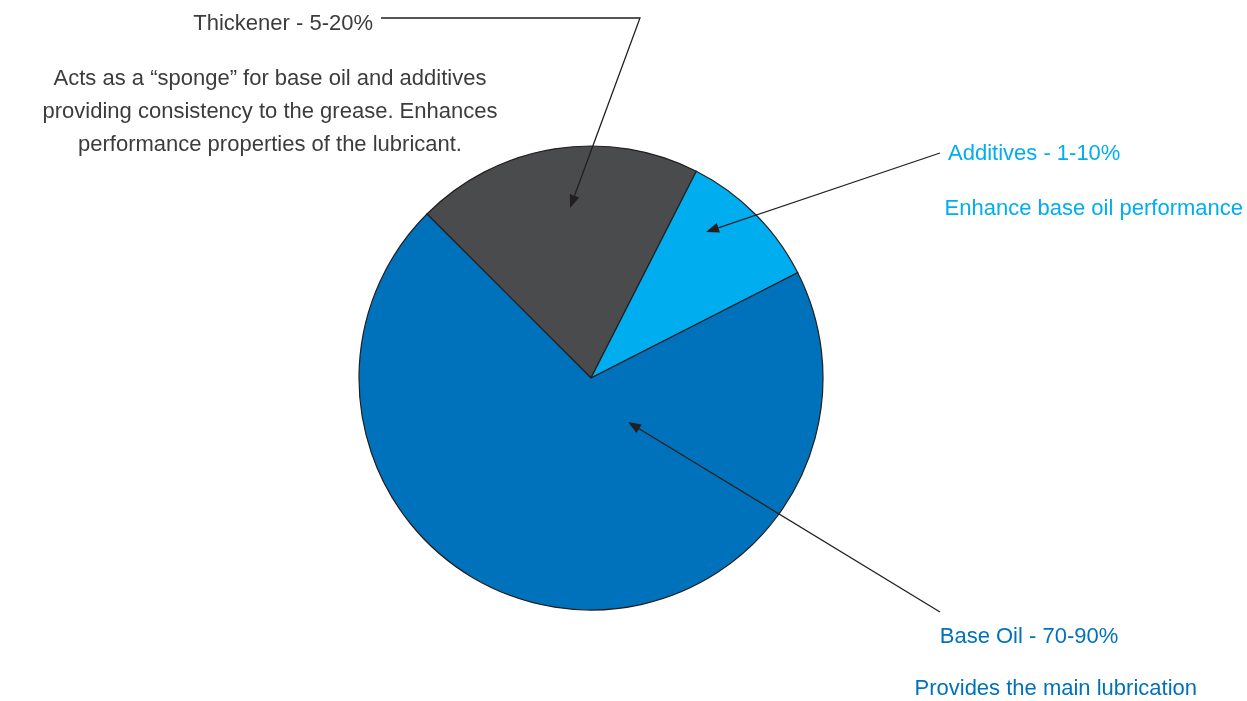 This screenshot has height=701, width=1247. I want to click on slice-label: Additives - 1-10%, so click(1034, 152).